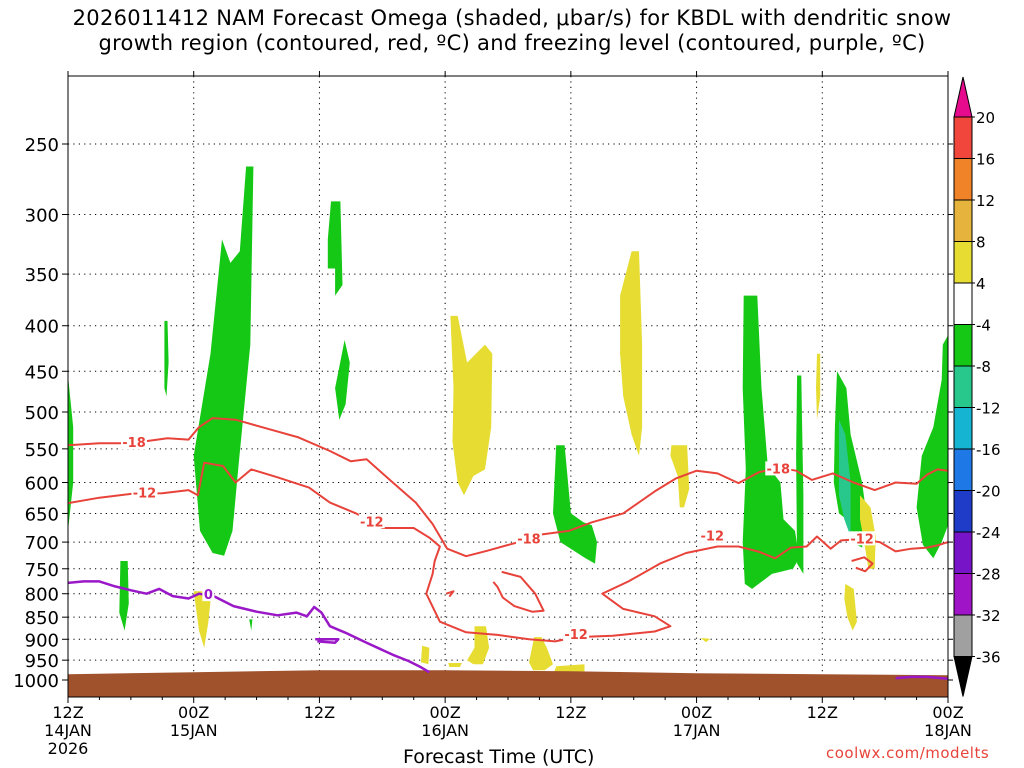 This screenshot has height=768, width=1024. Describe the element at coordinates (68, 730) in the screenshot. I see `x-tick-label-date: 14JAN` at that location.